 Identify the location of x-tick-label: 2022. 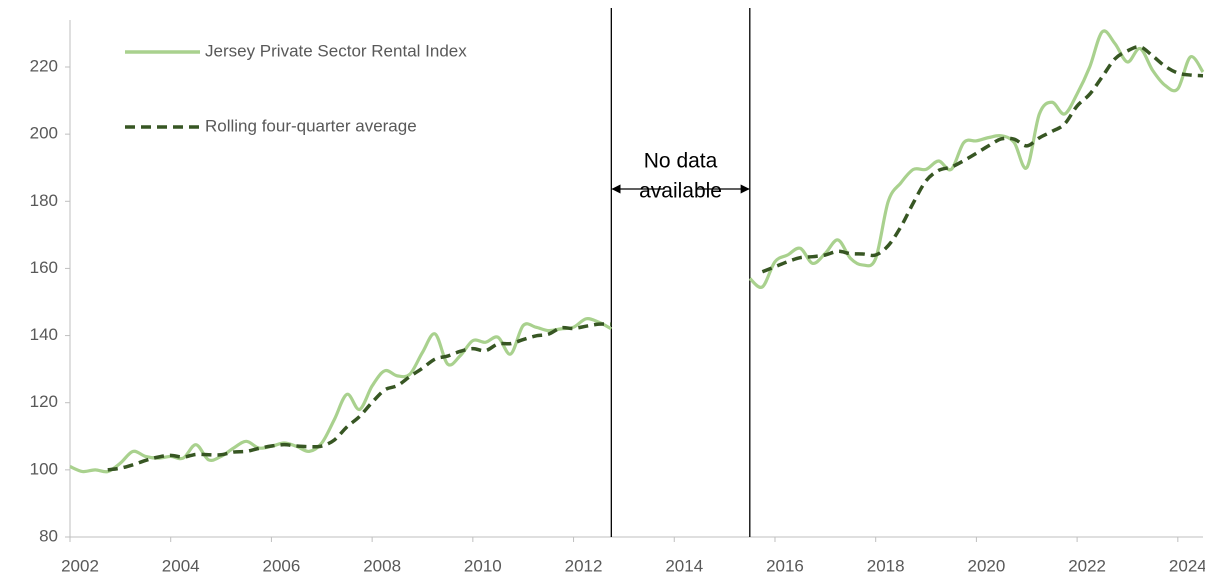
(1087, 565).